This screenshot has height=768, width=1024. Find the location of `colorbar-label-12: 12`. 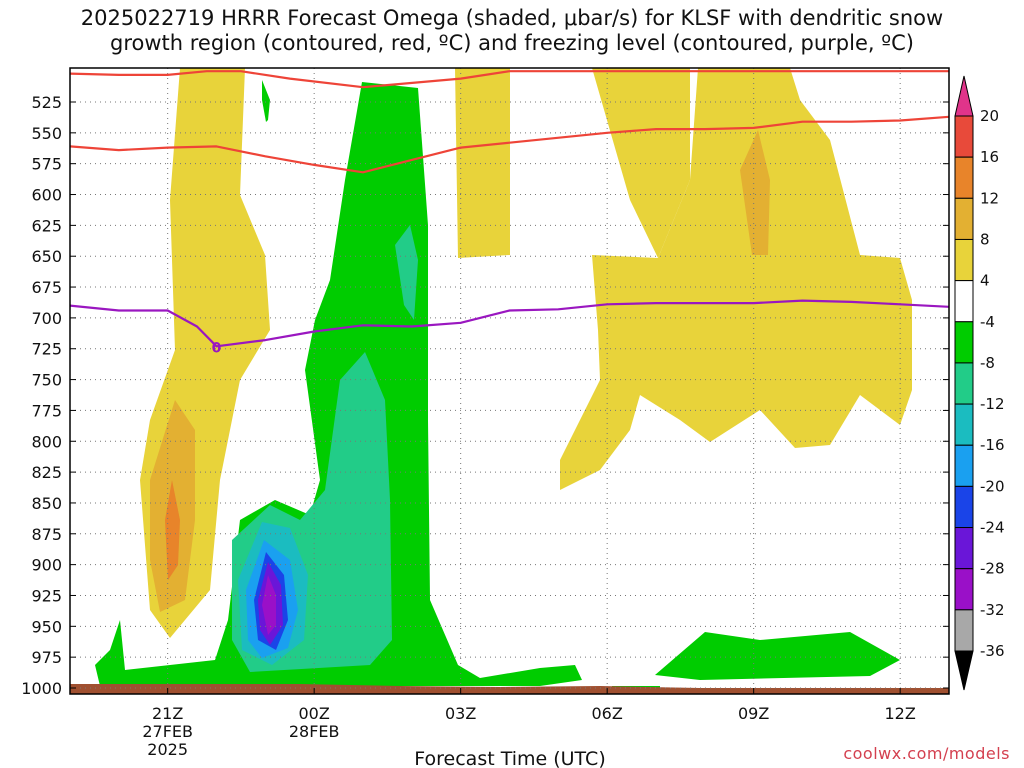

colorbar-label-12: 12 is located at coordinates (989, 198).